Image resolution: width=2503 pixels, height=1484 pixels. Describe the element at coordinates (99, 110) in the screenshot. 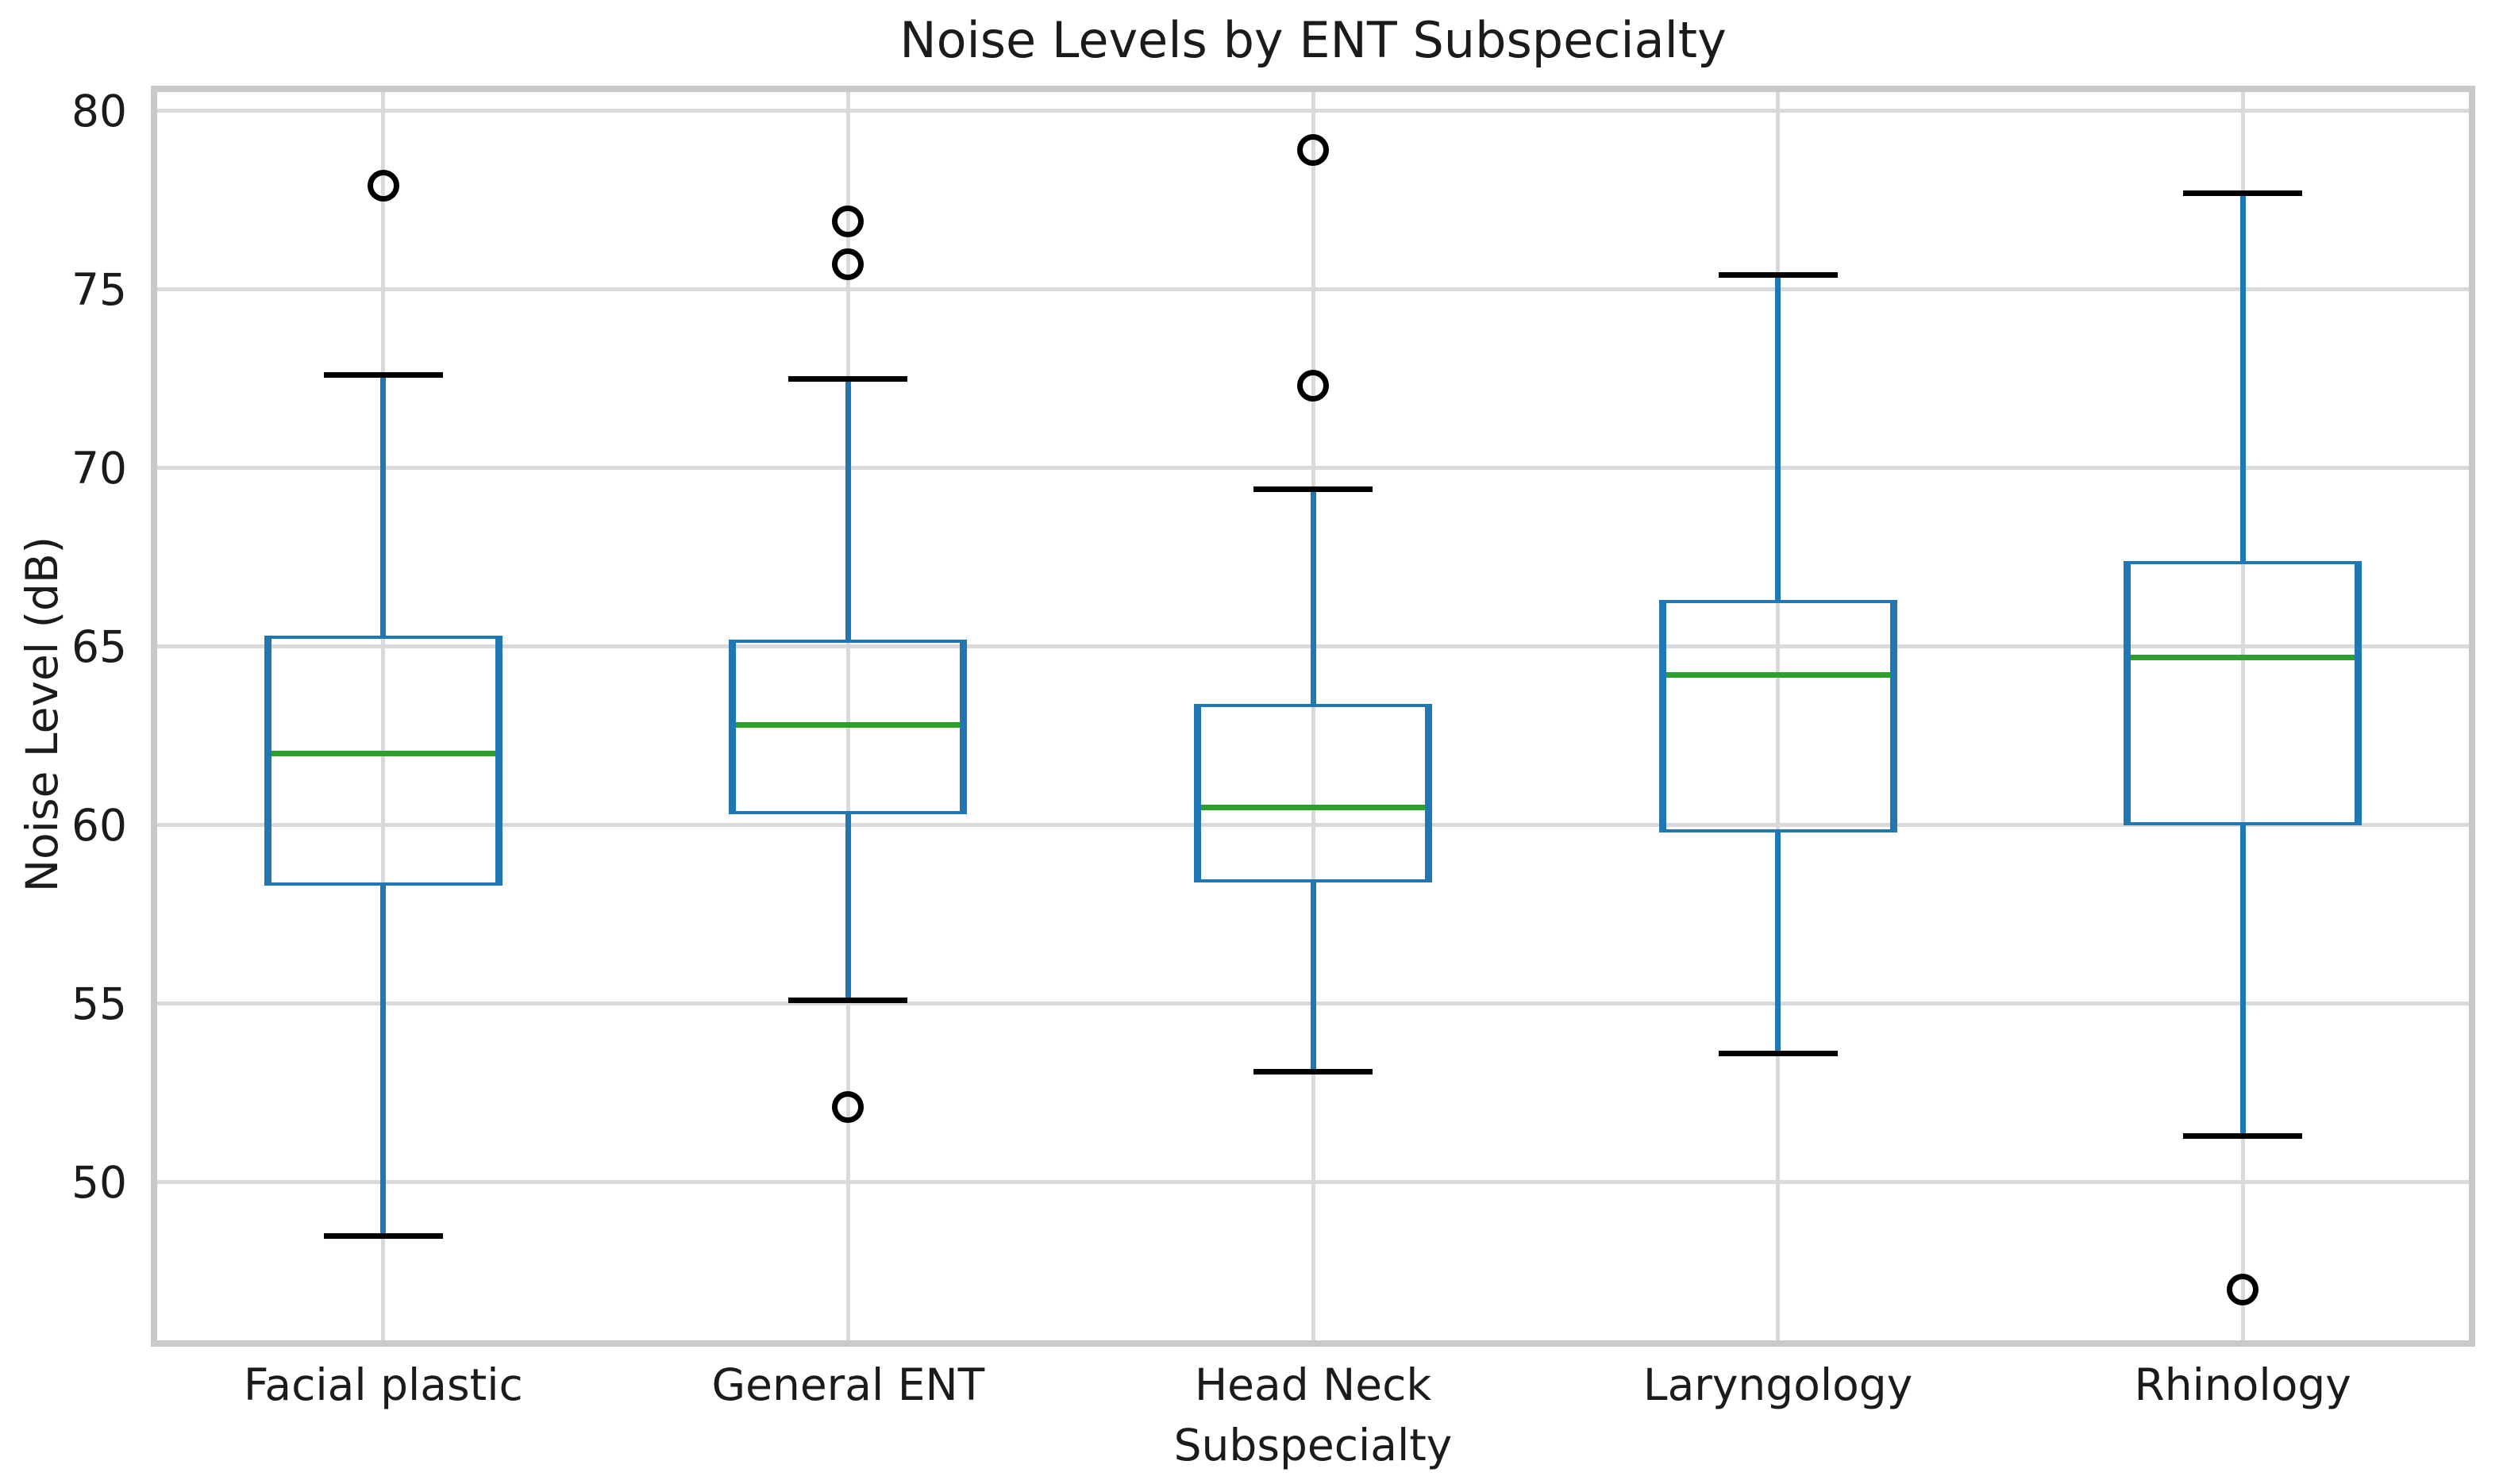

I see `y-tick-label: 80` at that location.